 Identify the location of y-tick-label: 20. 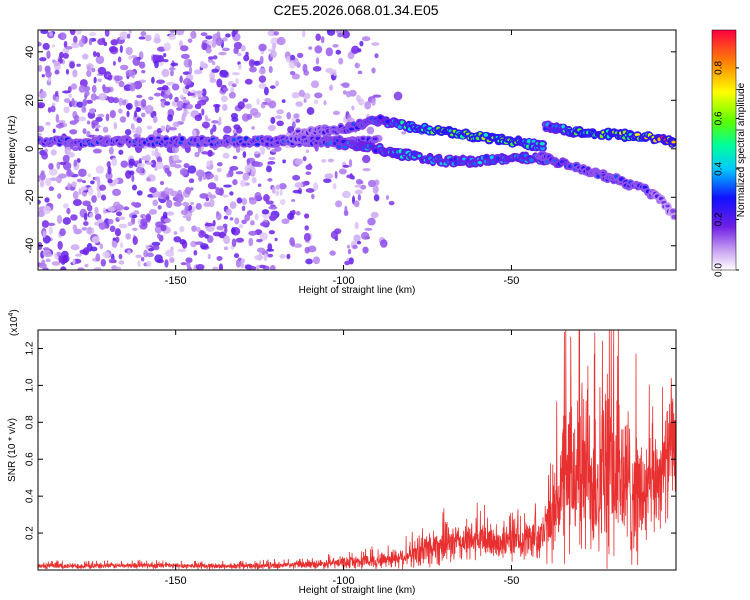
(30, 100).